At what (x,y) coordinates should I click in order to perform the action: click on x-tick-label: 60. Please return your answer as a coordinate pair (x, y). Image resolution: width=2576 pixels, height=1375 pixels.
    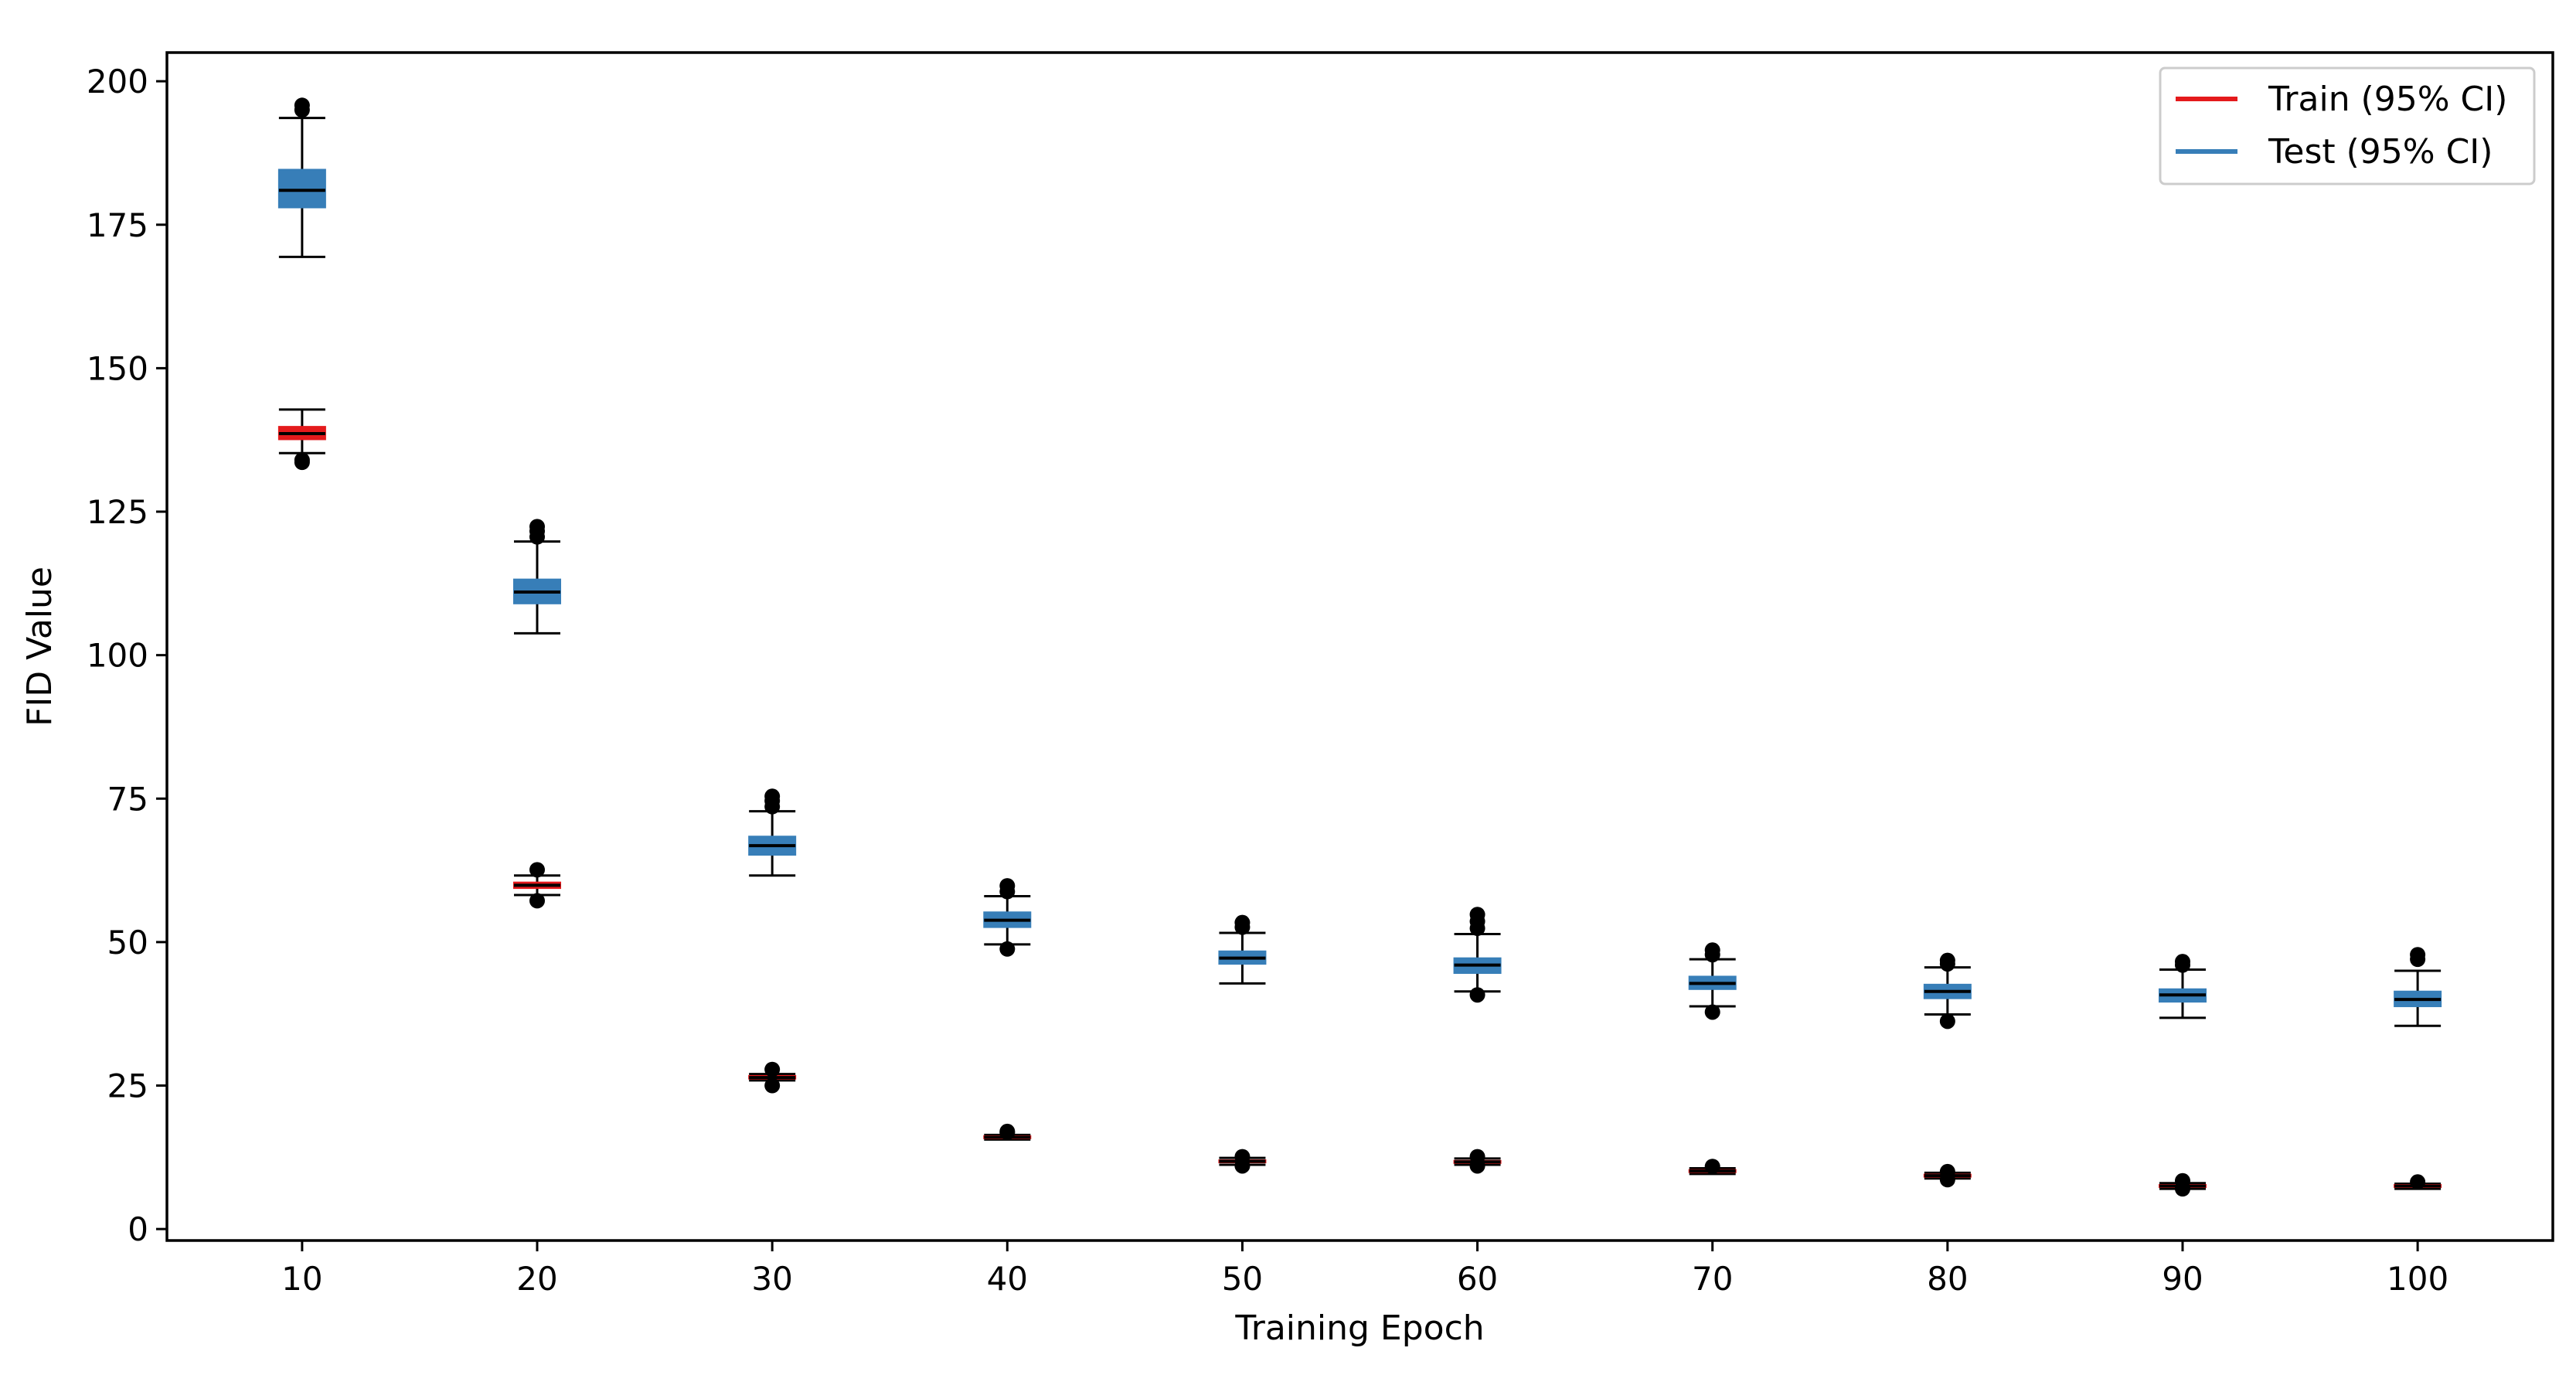
    Looking at the image, I should click on (1477, 1279).